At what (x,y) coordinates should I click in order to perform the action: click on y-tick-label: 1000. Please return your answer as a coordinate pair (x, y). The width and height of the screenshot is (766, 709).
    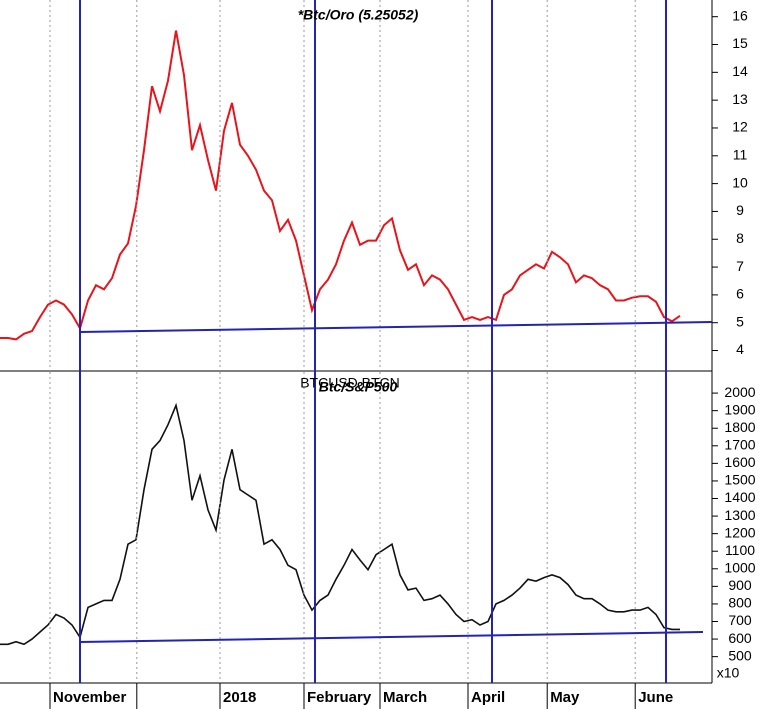
    Looking at the image, I should click on (739, 567).